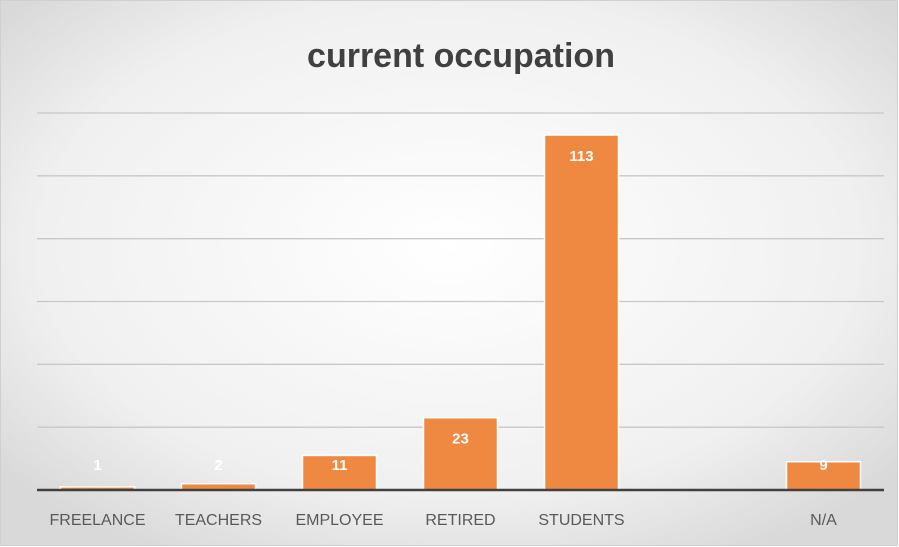  What do you see at coordinates (218, 520) in the screenshot?
I see `x-tick-label: TEACHERS` at bounding box center [218, 520].